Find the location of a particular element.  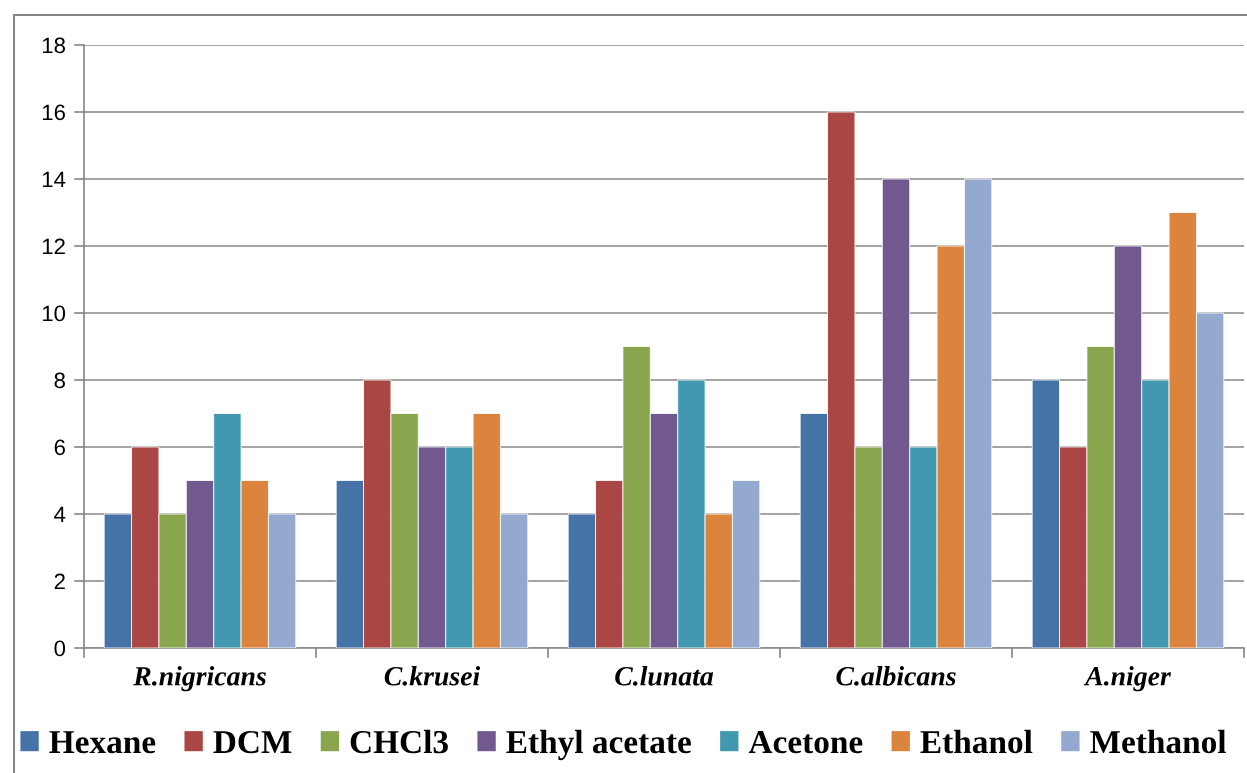

y-tick-label: 8 is located at coordinates (59, 380).